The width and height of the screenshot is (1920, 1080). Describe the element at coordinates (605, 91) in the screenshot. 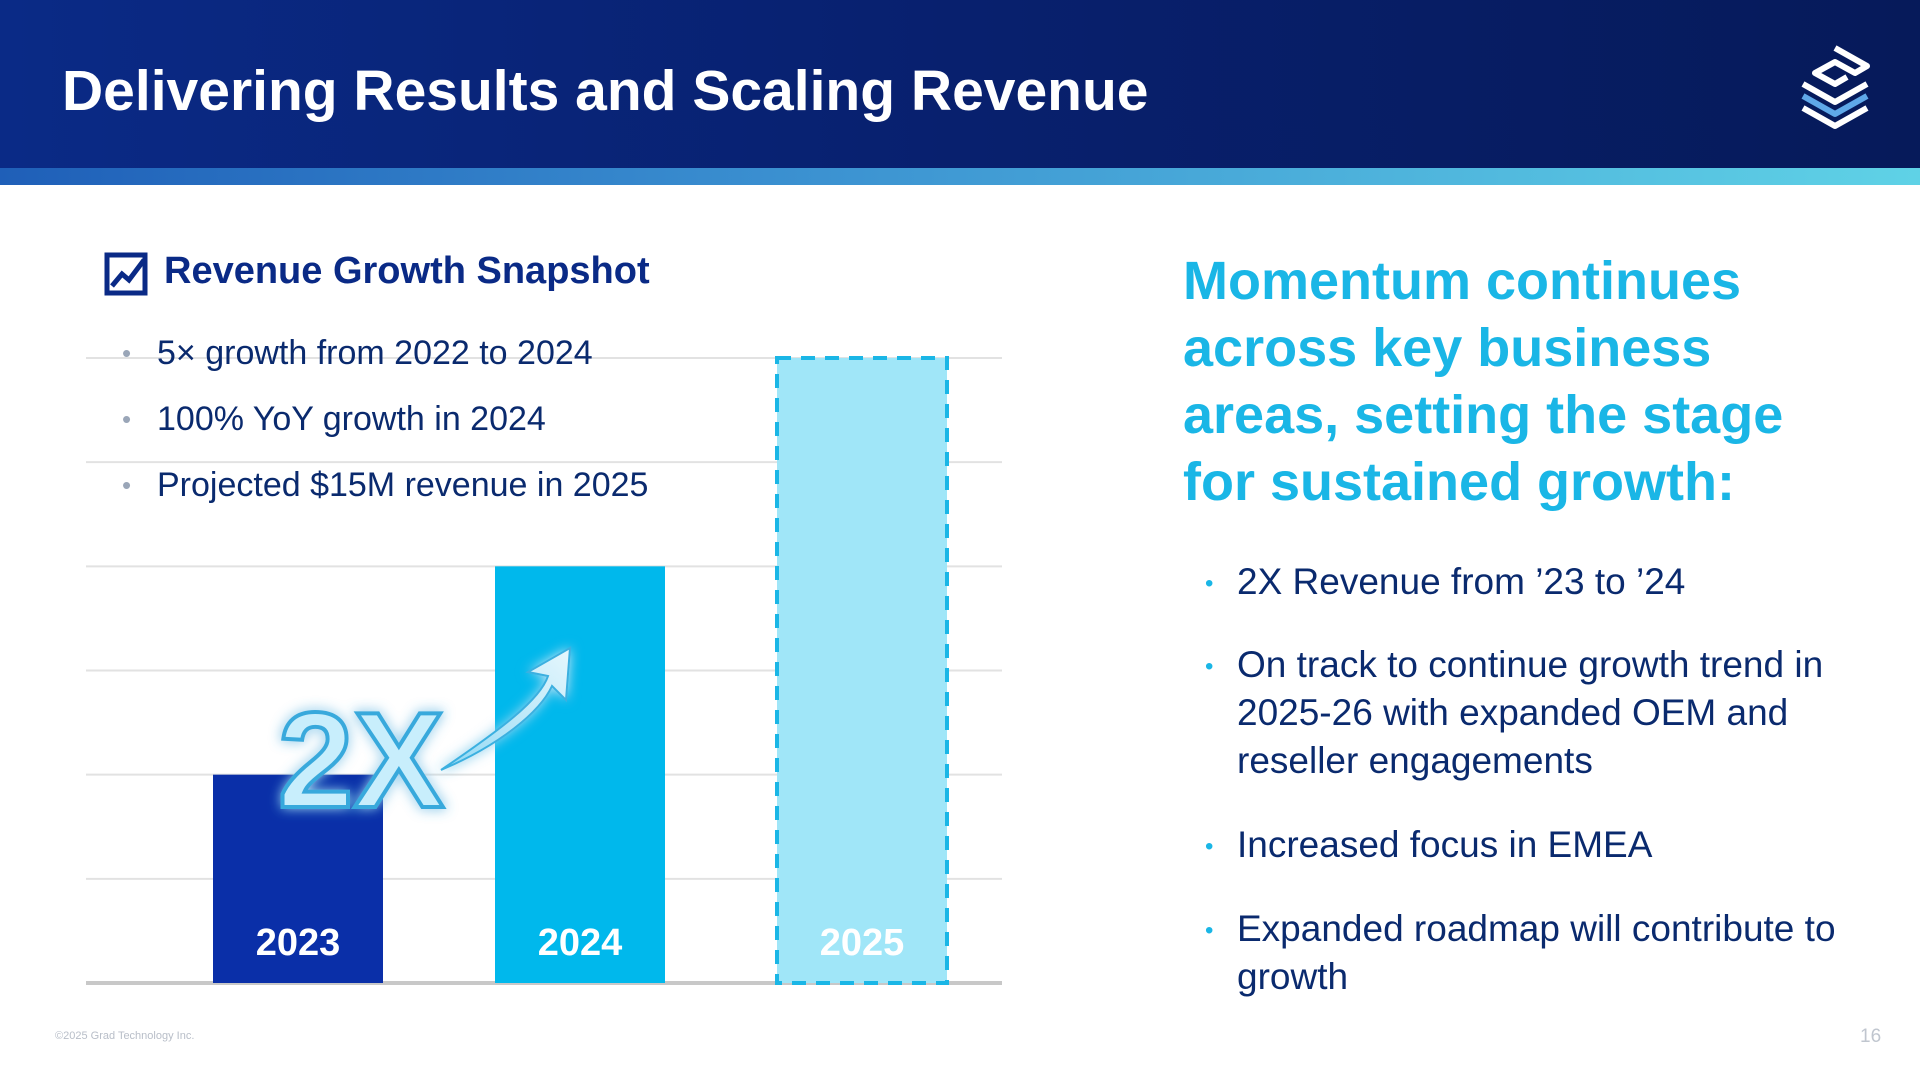

I see `slide-title: Delivering Results and Scaling Revenue` at that location.